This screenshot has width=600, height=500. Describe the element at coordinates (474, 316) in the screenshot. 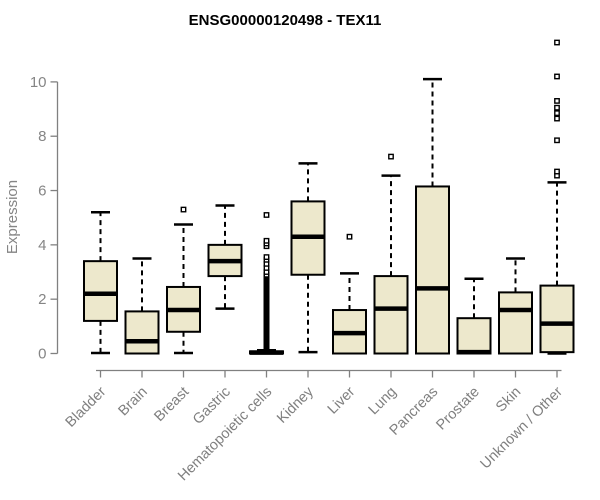

I see `box-prostate` at that location.